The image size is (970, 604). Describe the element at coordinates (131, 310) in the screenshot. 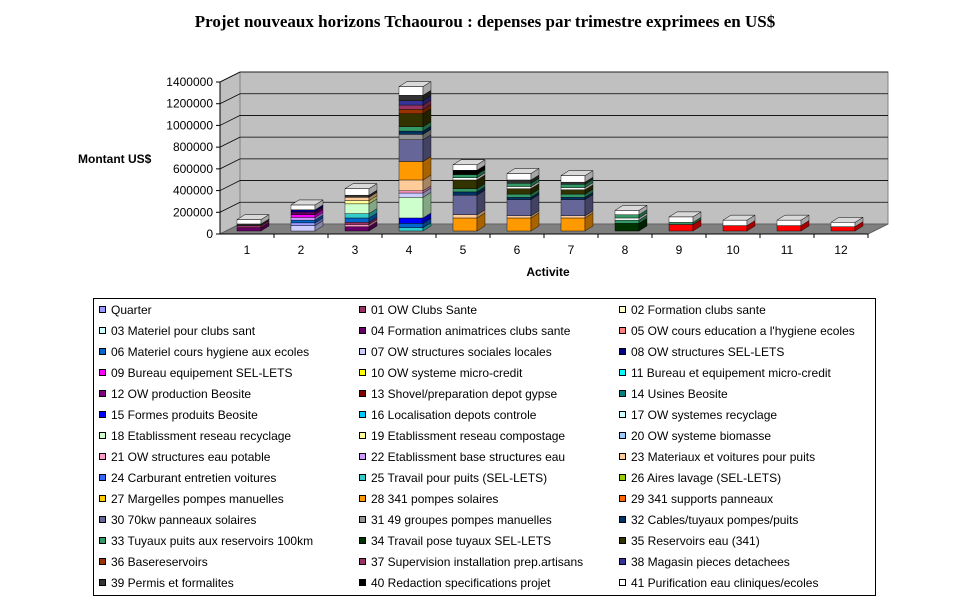

I see `legend-label: Quarter` at that location.